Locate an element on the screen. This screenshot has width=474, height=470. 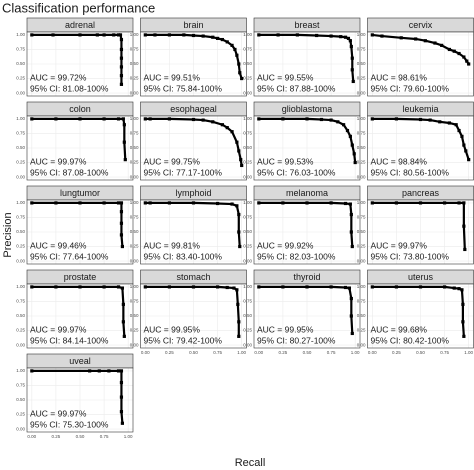
strip-label: lymphoid is located at coordinates (193, 193).